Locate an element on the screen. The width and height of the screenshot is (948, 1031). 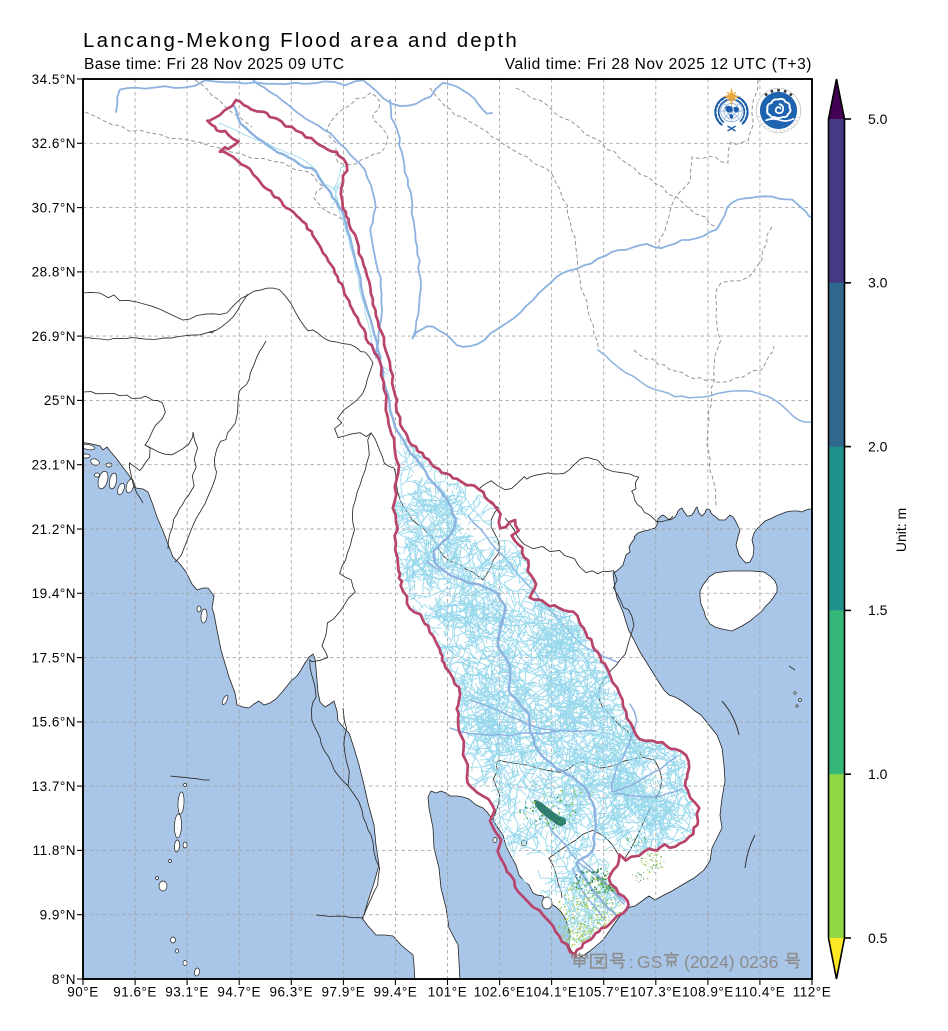
svg-text: 0.5 is located at coordinates (878, 938).